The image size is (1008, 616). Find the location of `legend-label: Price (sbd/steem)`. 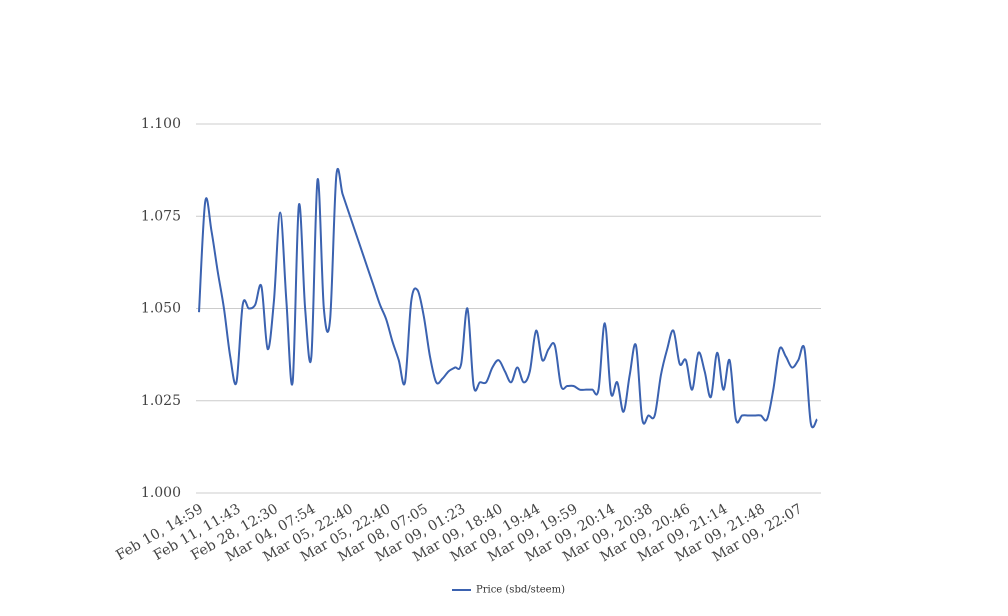

legend-label: Price (sbd/steem) is located at coordinates (520, 590).